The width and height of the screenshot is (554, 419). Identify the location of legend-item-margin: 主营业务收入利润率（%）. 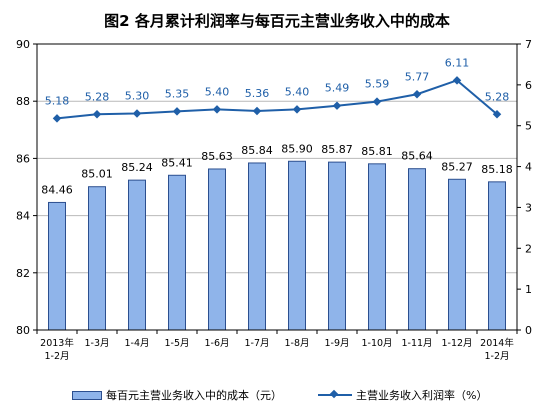
(402, 395).